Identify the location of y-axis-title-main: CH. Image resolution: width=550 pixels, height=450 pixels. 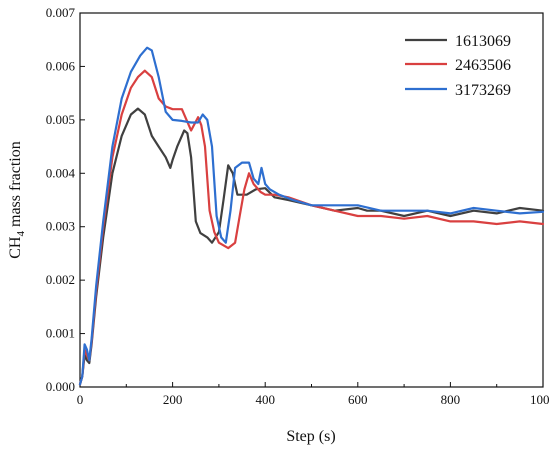
(15, 247).